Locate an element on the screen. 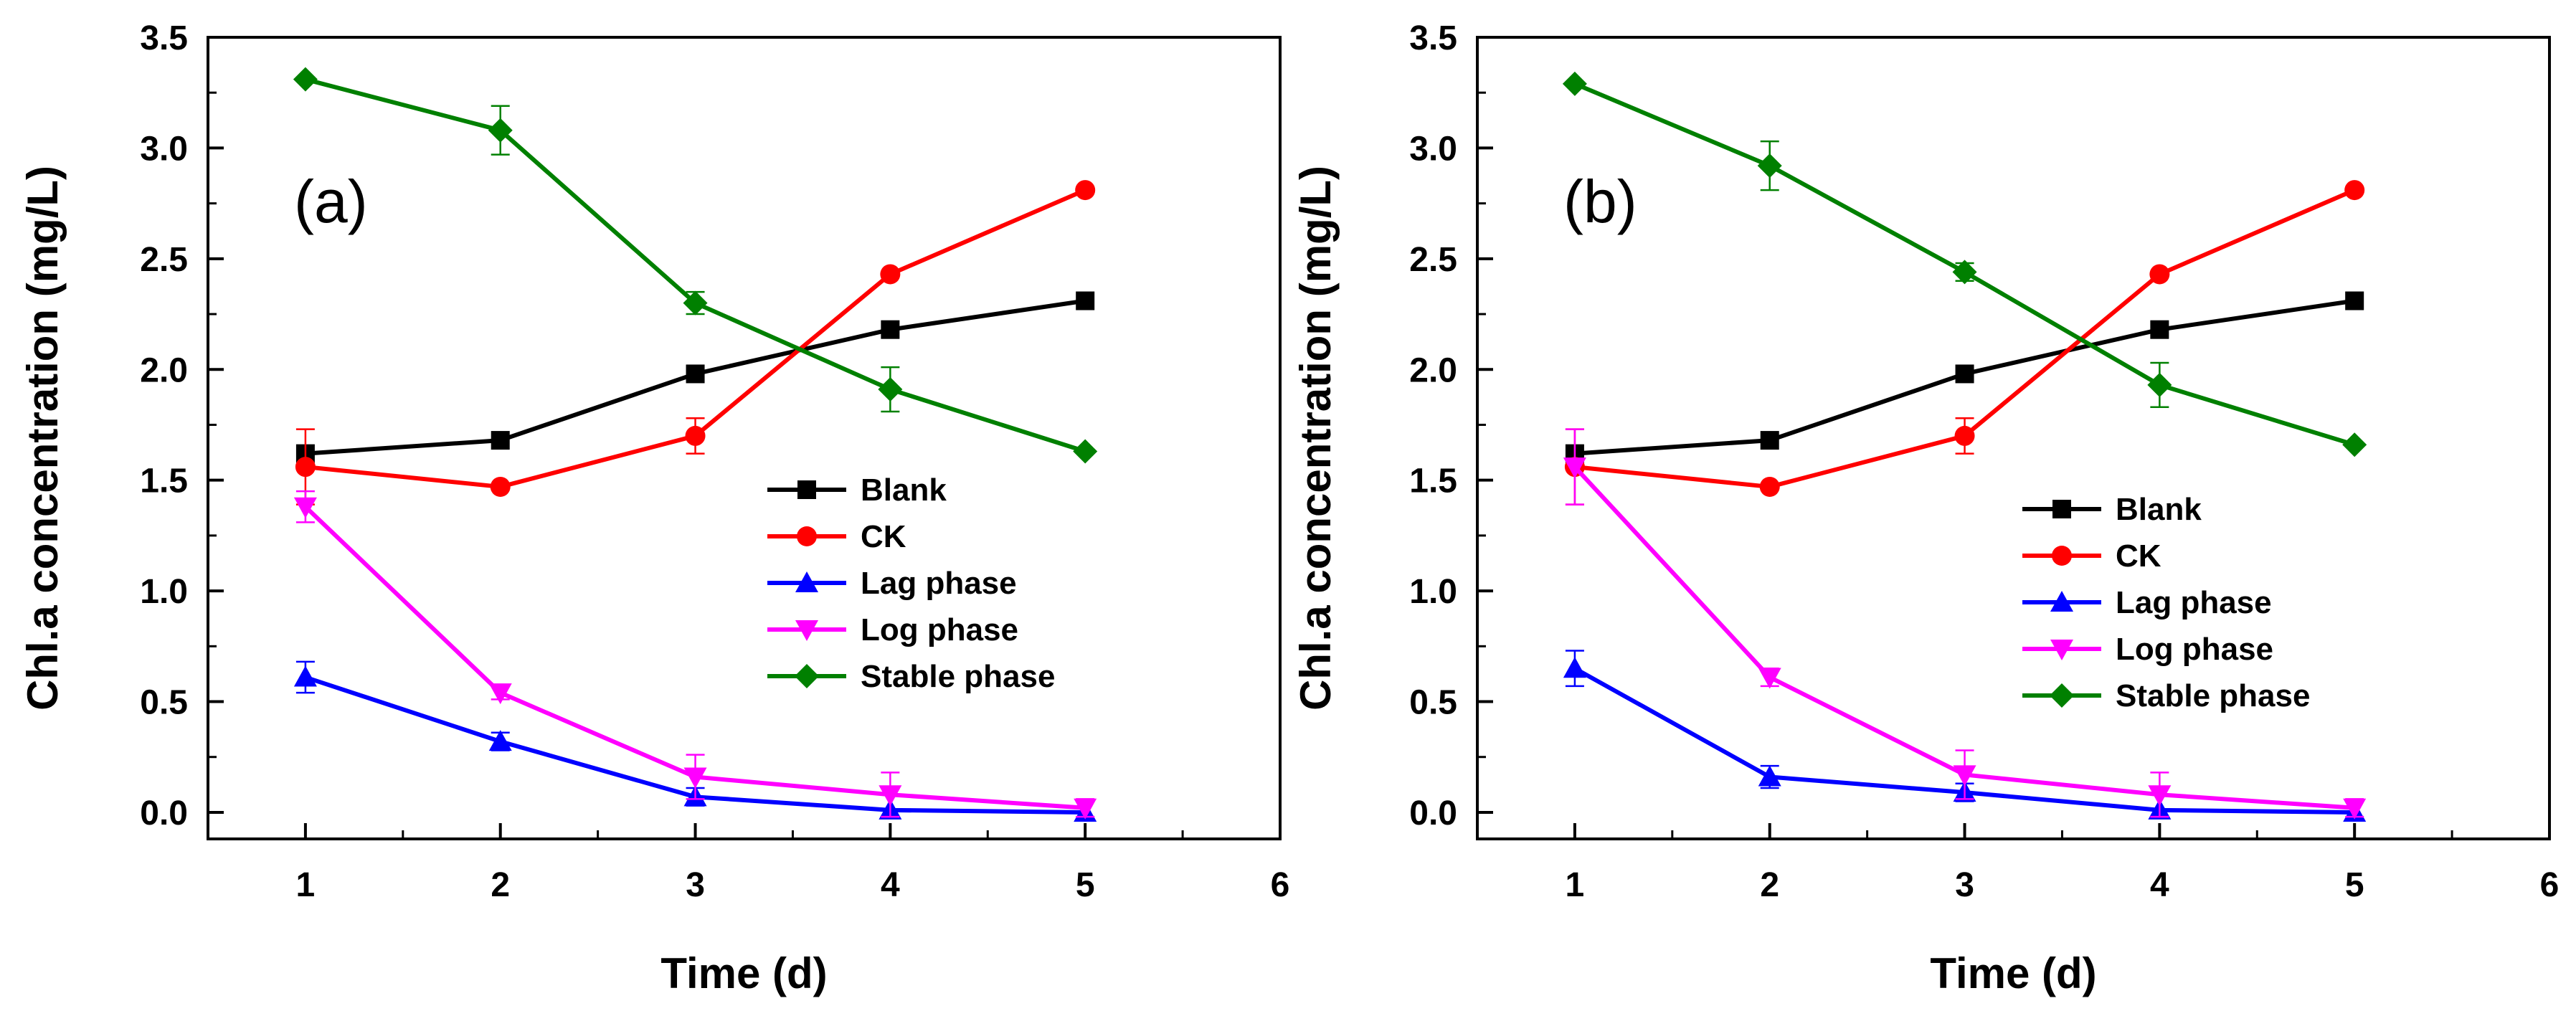 The width and height of the screenshot is (2576, 1011). x-tick-label: 6 is located at coordinates (1280, 885).